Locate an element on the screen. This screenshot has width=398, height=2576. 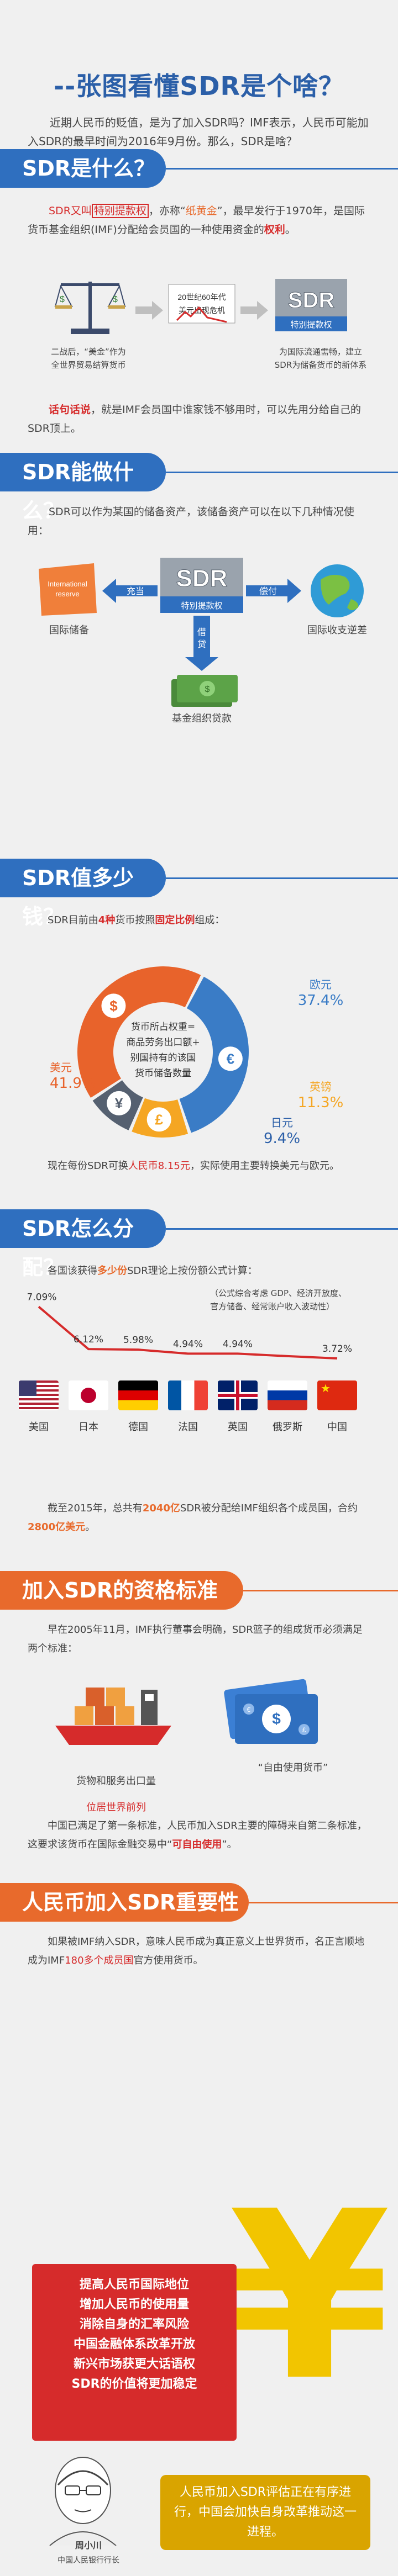
svg-text: 借 is located at coordinates (202, 632).